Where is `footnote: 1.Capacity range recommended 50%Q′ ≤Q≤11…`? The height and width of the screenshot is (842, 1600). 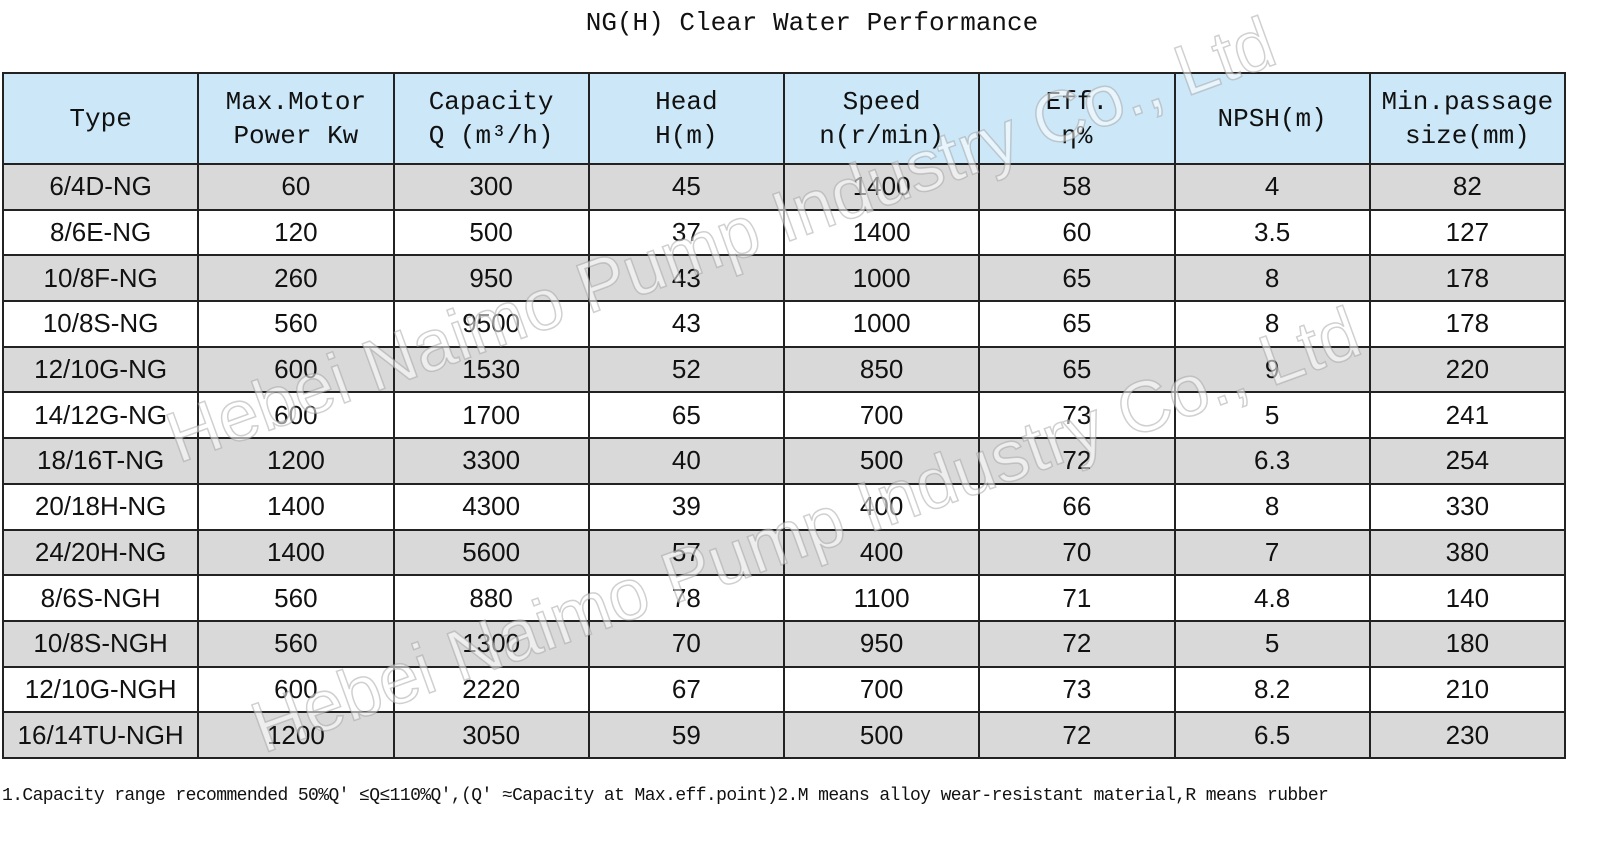
footnote: 1.Capacity range recommended 50%Q′ ≤Q≤11… is located at coordinates (665, 796).